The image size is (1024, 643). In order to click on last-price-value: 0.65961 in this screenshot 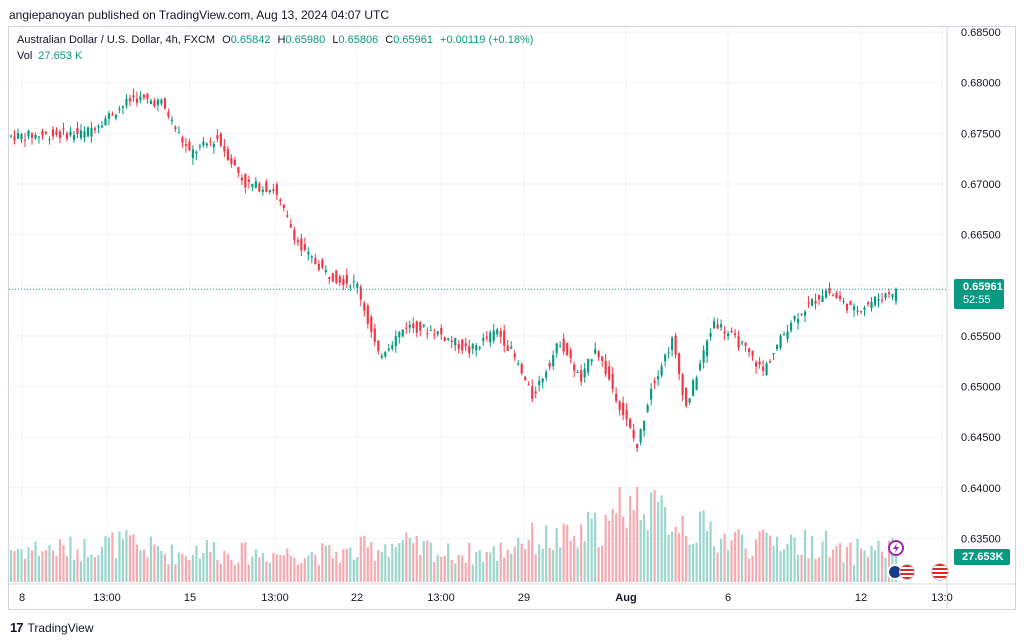, I will do `click(983, 287)`.